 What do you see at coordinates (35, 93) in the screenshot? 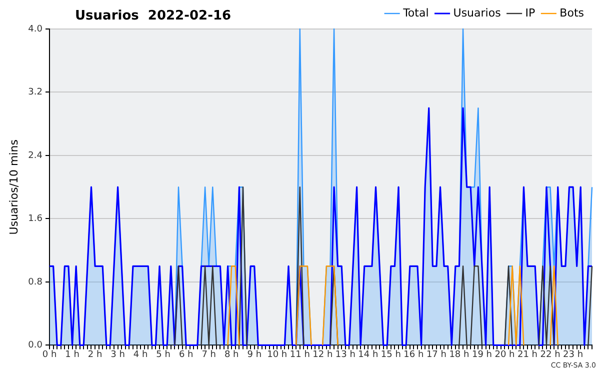
I see `y-tick-label: 3.2` at bounding box center [35, 93].